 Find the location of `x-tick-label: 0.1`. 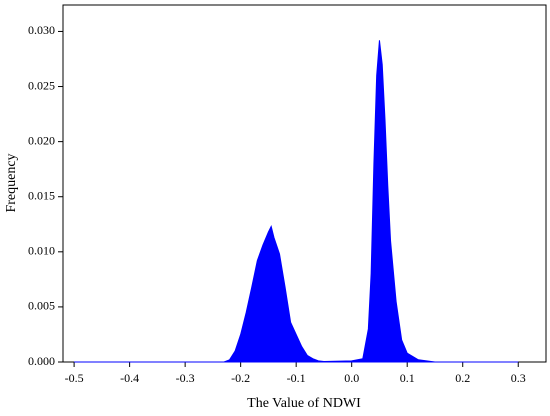

x-tick-label: 0.1 is located at coordinates (407, 378).